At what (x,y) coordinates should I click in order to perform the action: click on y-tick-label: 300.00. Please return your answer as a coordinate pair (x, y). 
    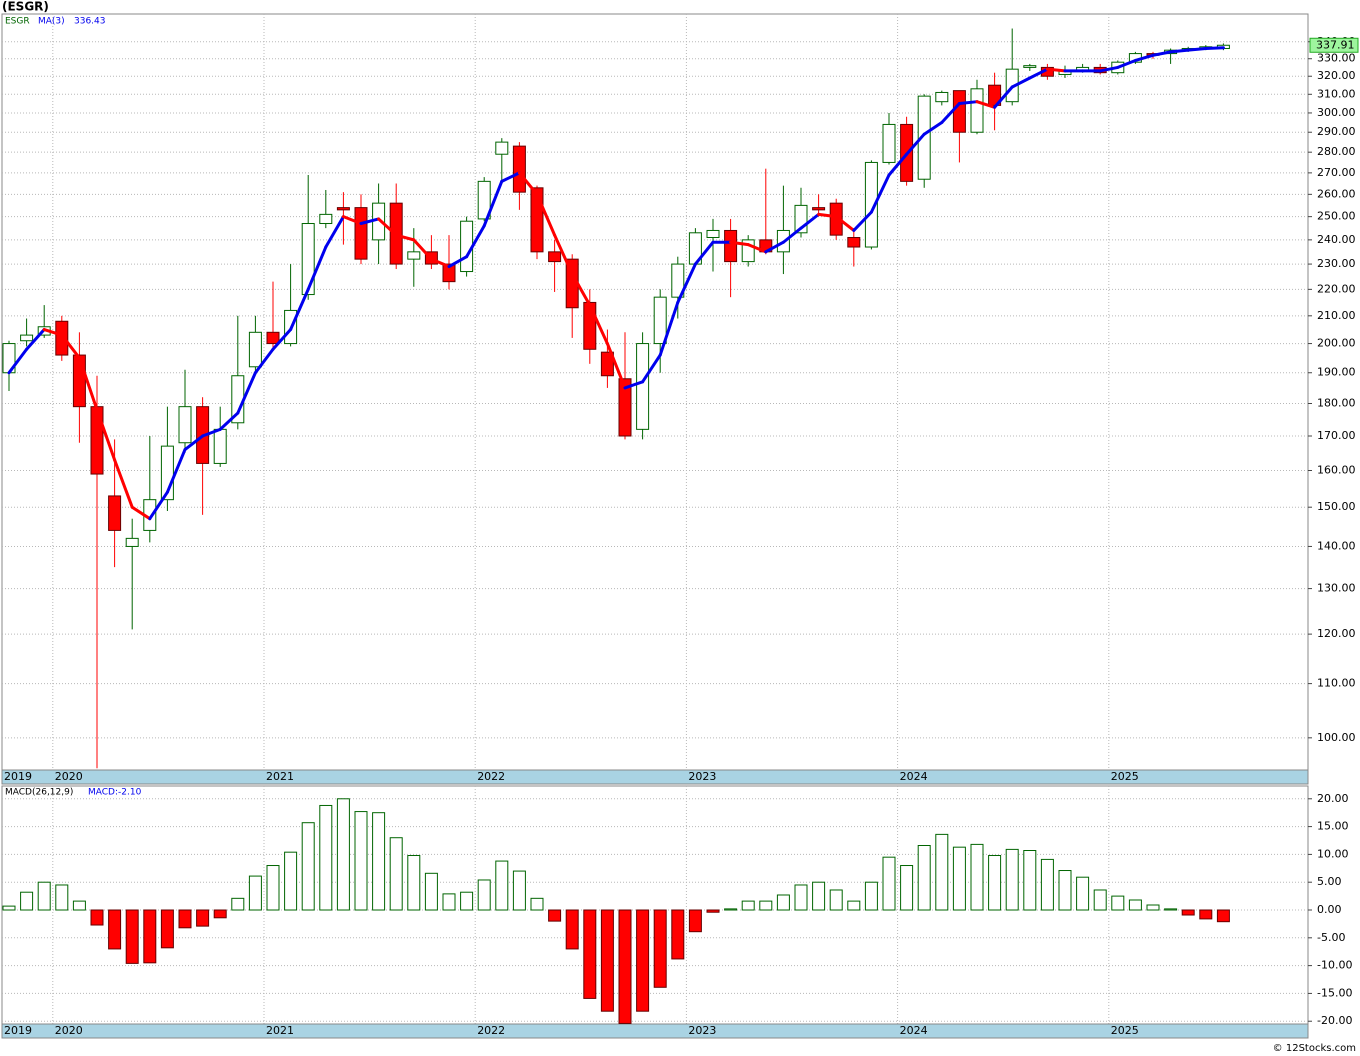
    Looking at the image, I should click on (1336, 112).